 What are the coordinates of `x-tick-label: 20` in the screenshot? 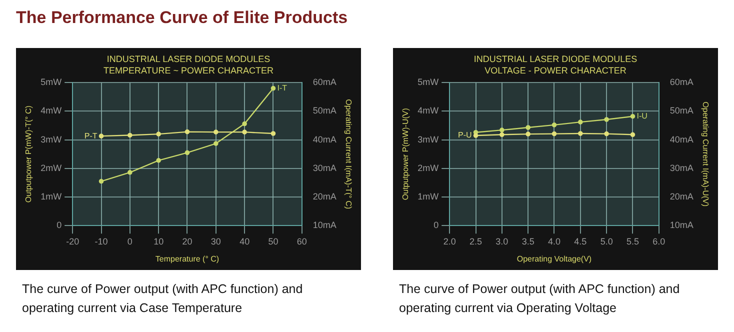 It's located at (187, 241).